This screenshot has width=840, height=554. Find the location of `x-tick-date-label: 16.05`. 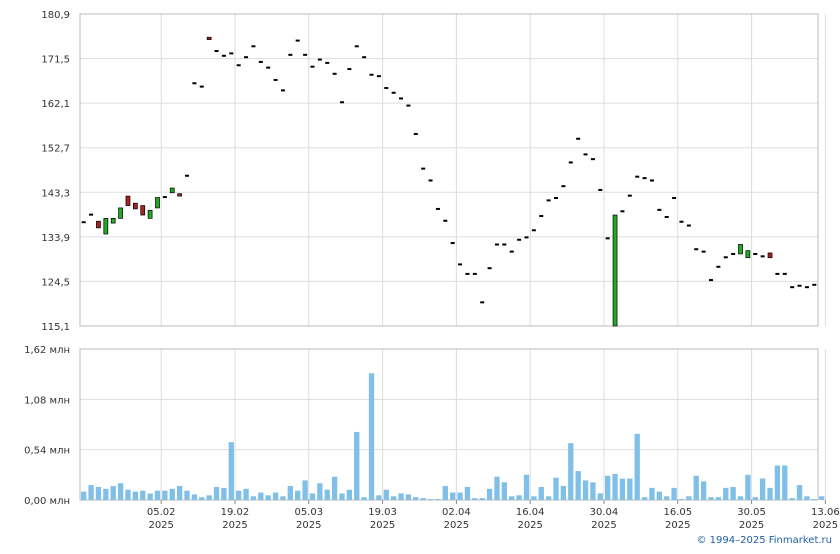

x-tick-date-label: 16.05 is located at coordinates (677, 512).